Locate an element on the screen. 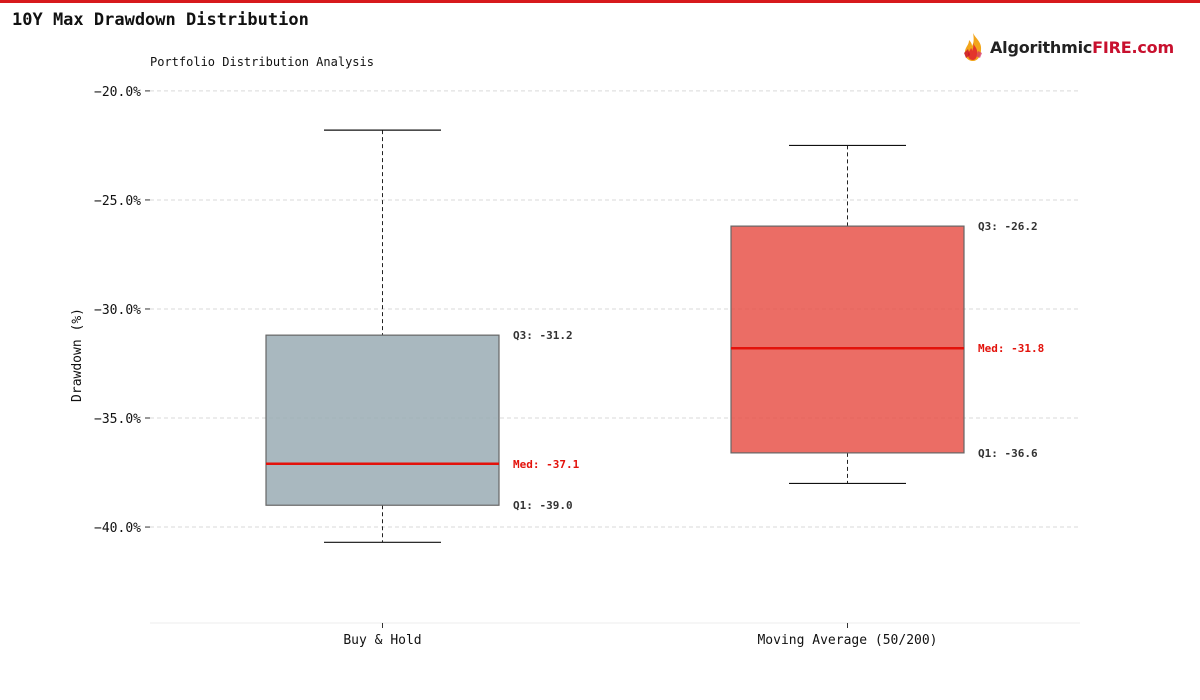 This screenshot has height=700, width=1200. y-axis-label: Drawdown (%) is located at coordinates (77, 355).